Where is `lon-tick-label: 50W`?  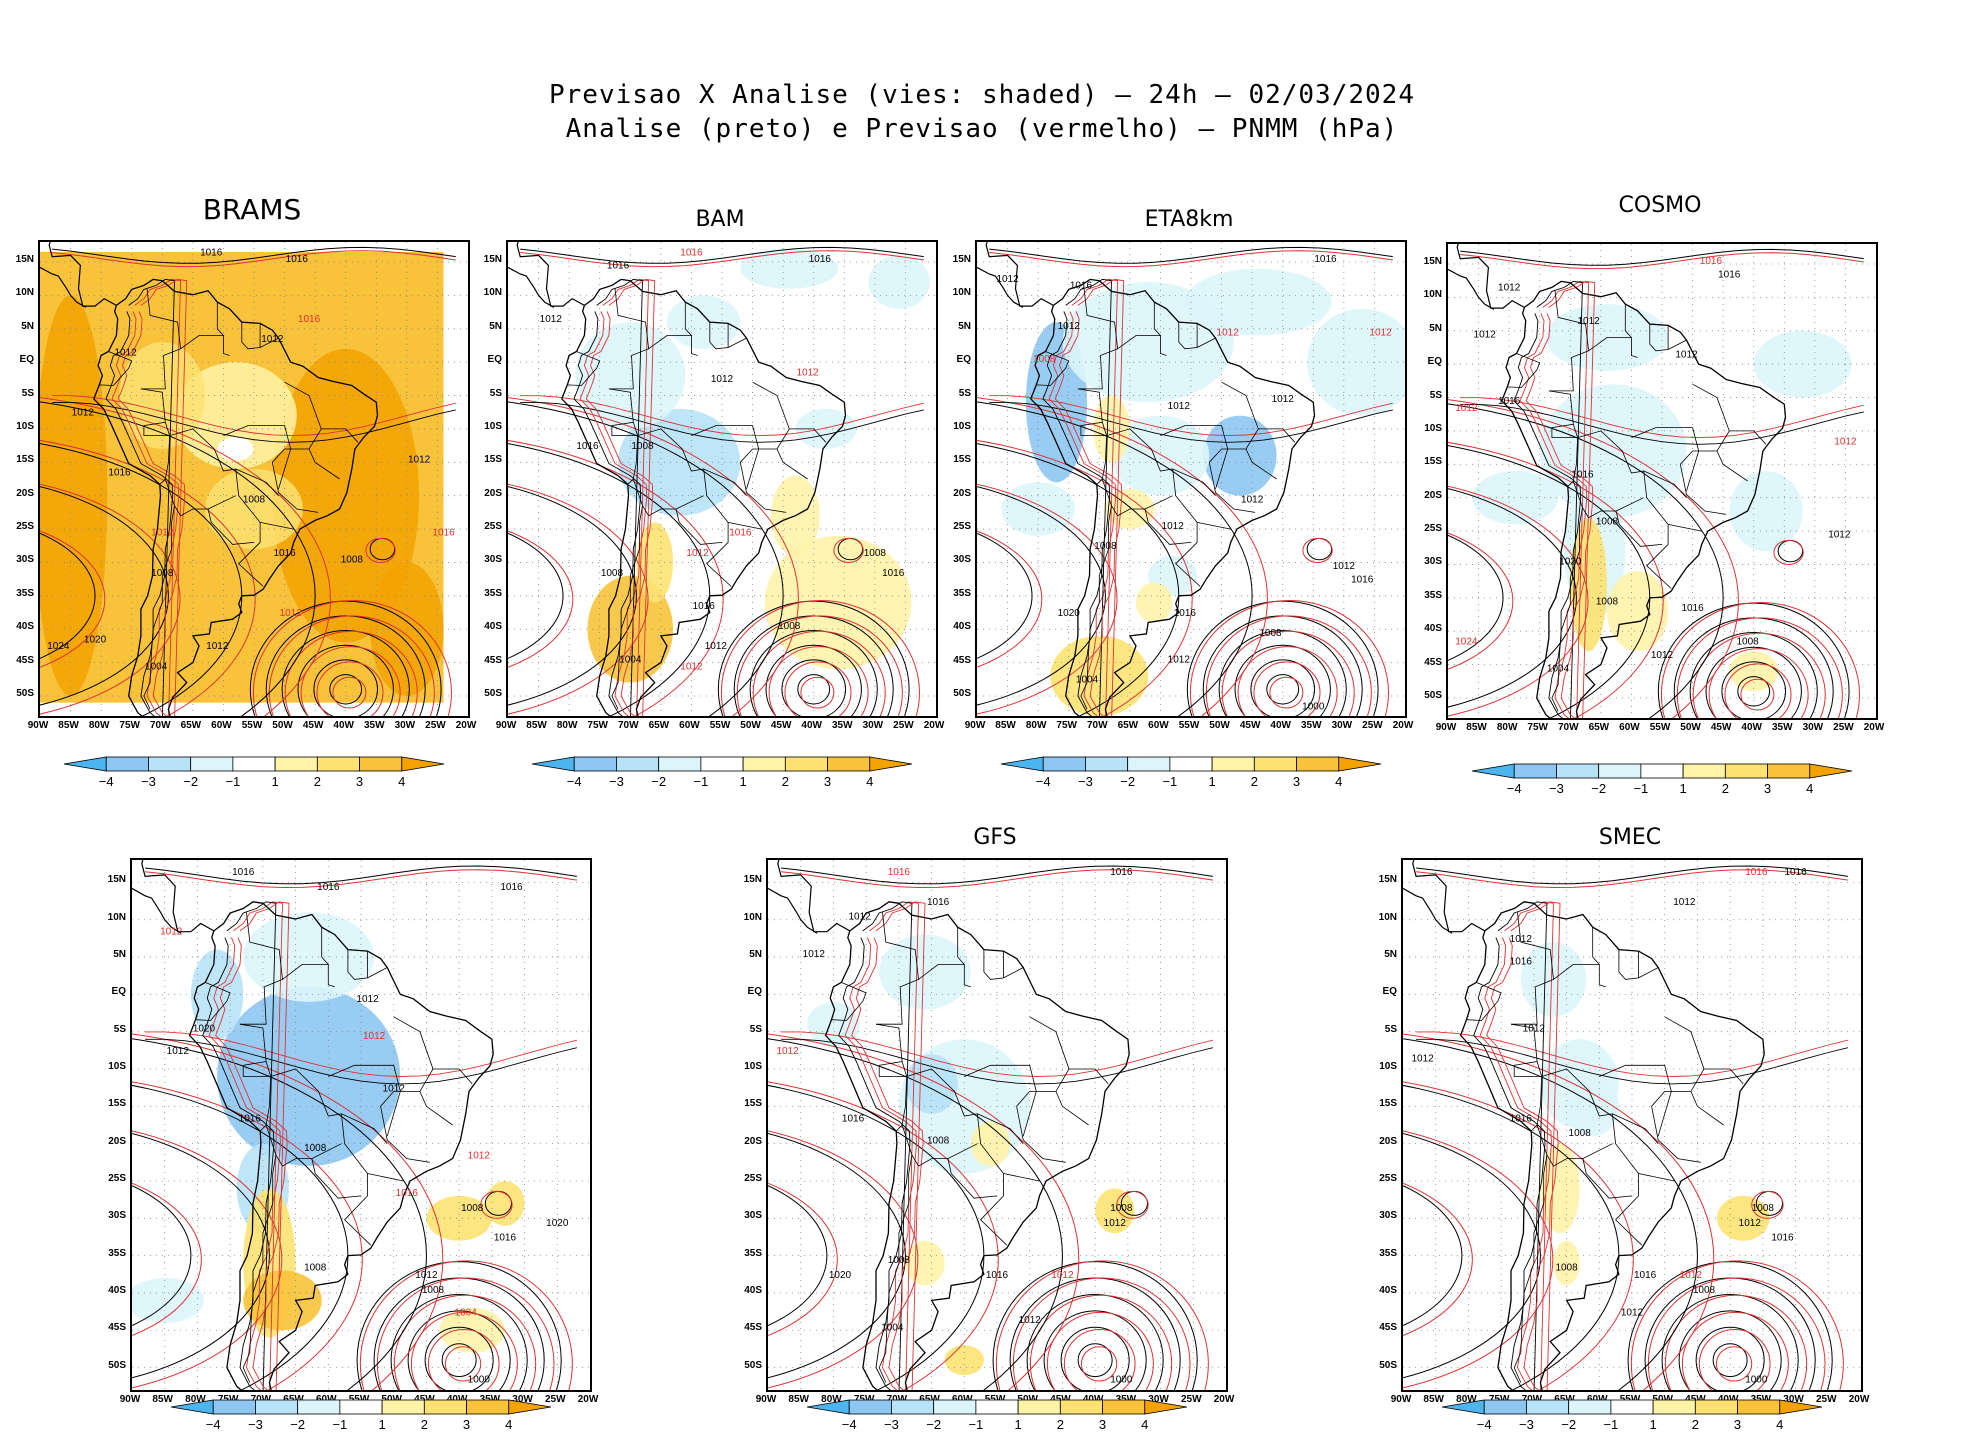 lon-tick-label: 50W is located at coordinates (1662, 1399).